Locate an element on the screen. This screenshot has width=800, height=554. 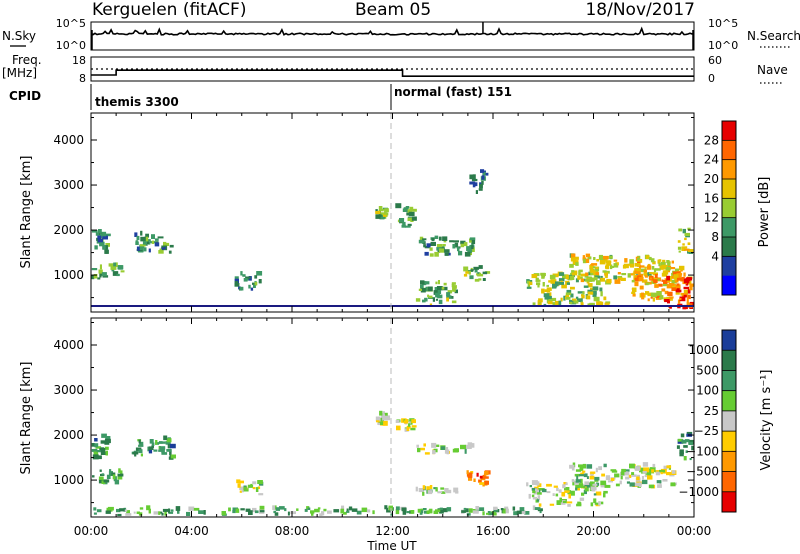
colorbar-tick-label: 12 is located at coordinates (711, 218).